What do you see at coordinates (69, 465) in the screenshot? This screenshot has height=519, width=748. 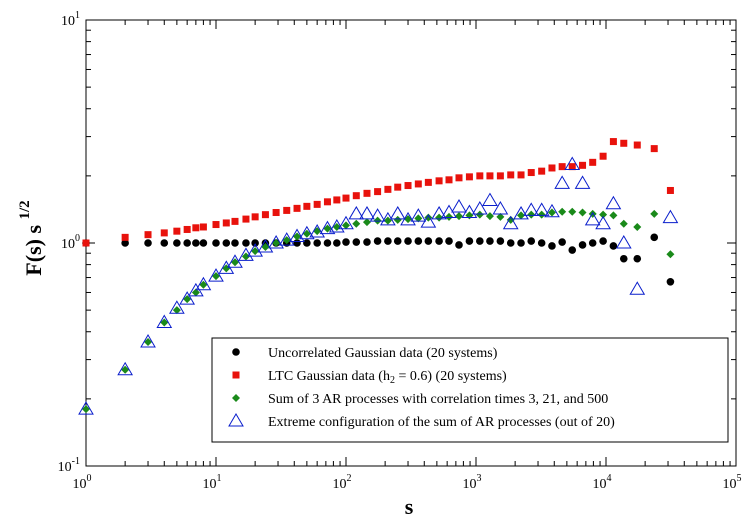 I see `y-tick-label: 10-1` at bounding box center [69, 465].